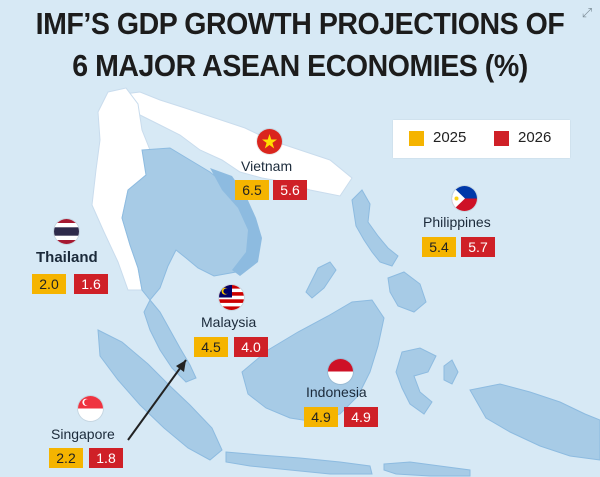 The height and width of the screenshot is (477, 600). I want to click on legend: 2025 2026, so click(481, 139).